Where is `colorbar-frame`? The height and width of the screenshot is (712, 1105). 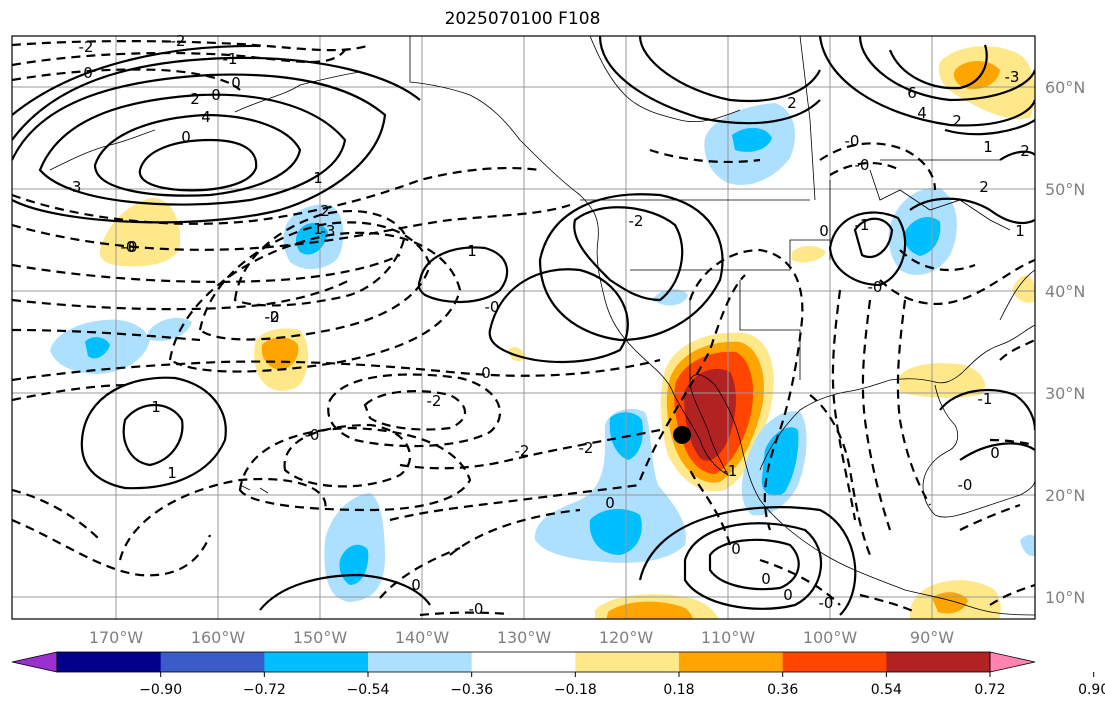 colorbar-frame is located at coordinates (523, 662).